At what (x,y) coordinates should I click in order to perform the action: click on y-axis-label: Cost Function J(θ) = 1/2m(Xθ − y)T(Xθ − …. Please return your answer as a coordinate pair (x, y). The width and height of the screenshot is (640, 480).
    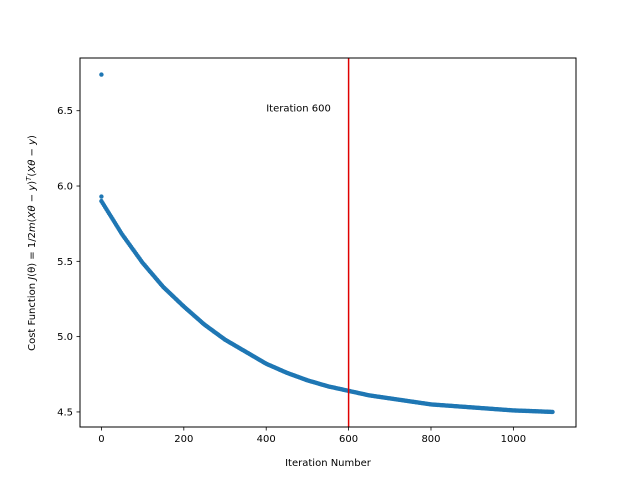
    Looking at the image, I should click on (31, 243).